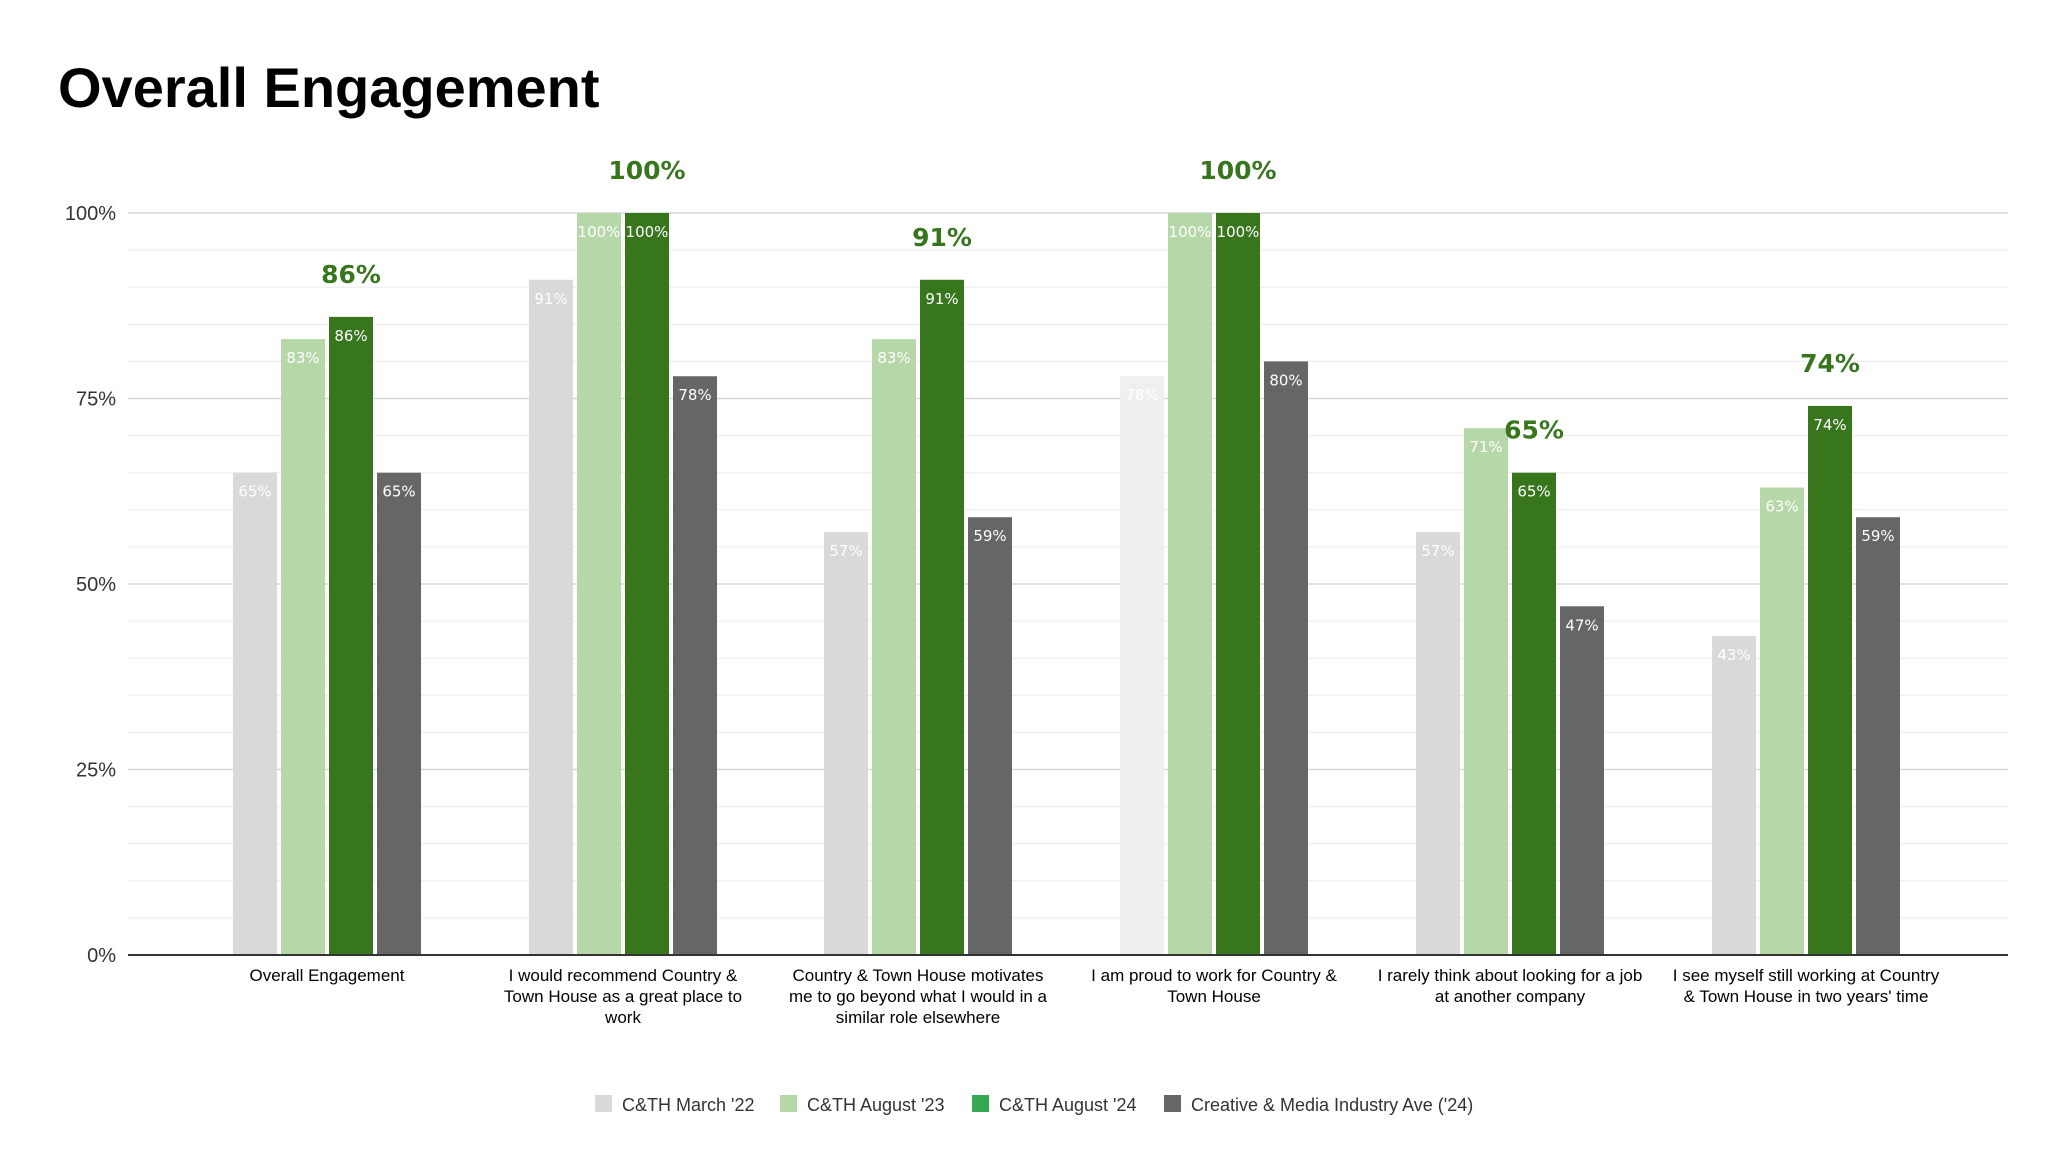 The image size is (2048, 1168). What do you see at coordinates (327, 975) in the screenshot?
I see `category-label: Overall Engagement` at bounding box center [327, 975].